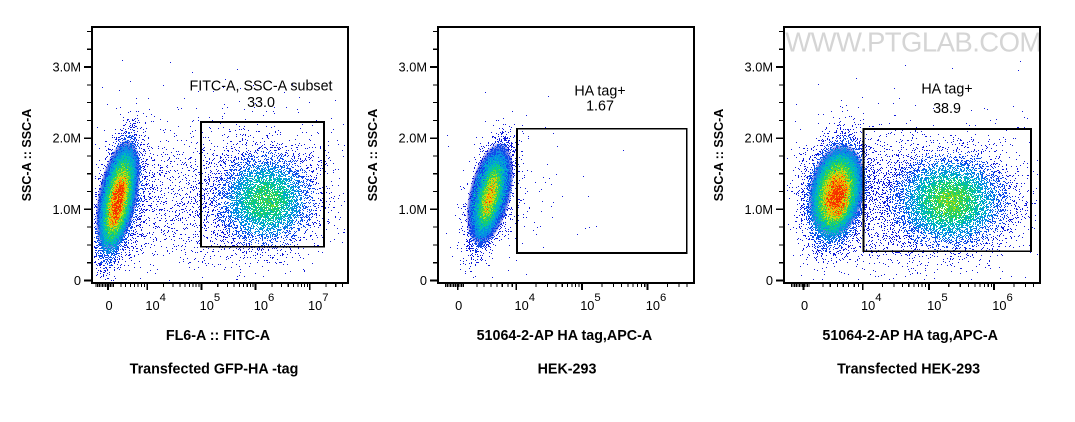 This screenshot has width=1075, height=422. I want to click on svg-text: WWW.PTGLAB.COM, so click(913, 42).